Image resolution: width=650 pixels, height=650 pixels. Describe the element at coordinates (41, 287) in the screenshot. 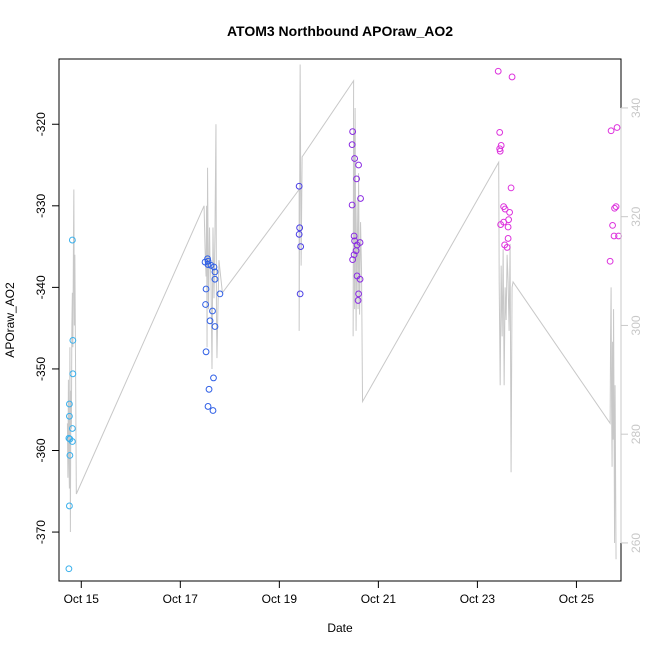

I see `y-tick-label: -340` at that location.